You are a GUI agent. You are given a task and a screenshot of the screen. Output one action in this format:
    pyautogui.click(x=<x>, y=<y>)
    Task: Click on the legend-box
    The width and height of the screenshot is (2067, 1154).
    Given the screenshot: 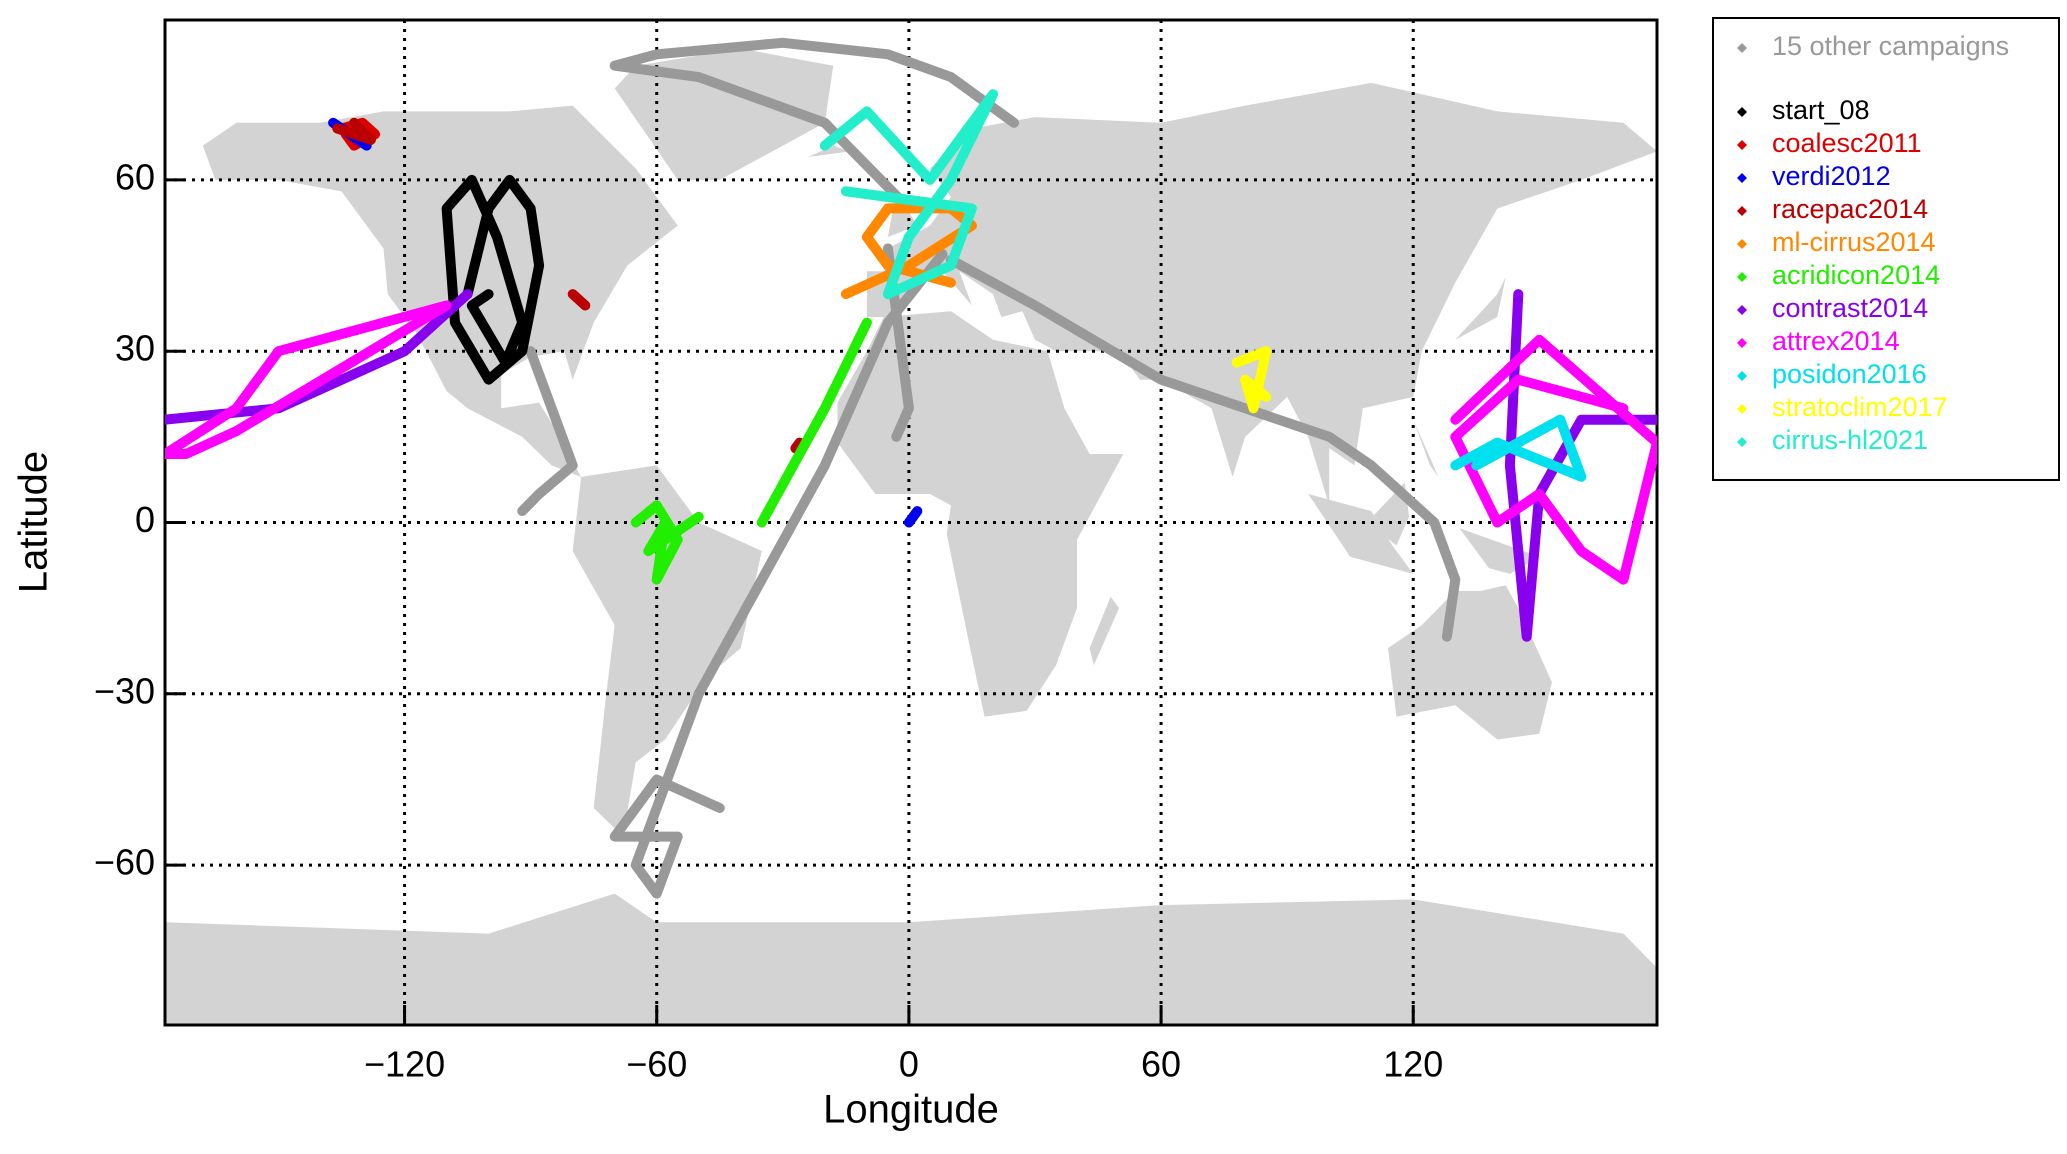 What is the action you would take?
    pyautogui.click(x=1886, y=249)
    